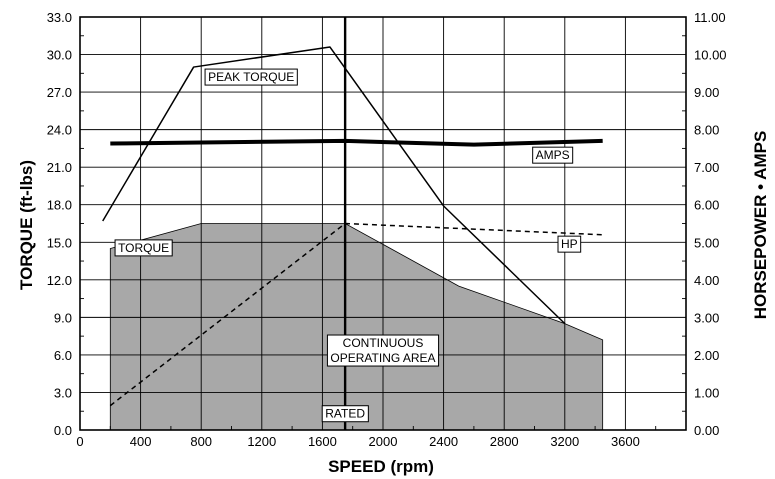  Describe the element at coordinates (59, 205) in the screenshot. I see `y-left-tick-label: 18.0` at that location.